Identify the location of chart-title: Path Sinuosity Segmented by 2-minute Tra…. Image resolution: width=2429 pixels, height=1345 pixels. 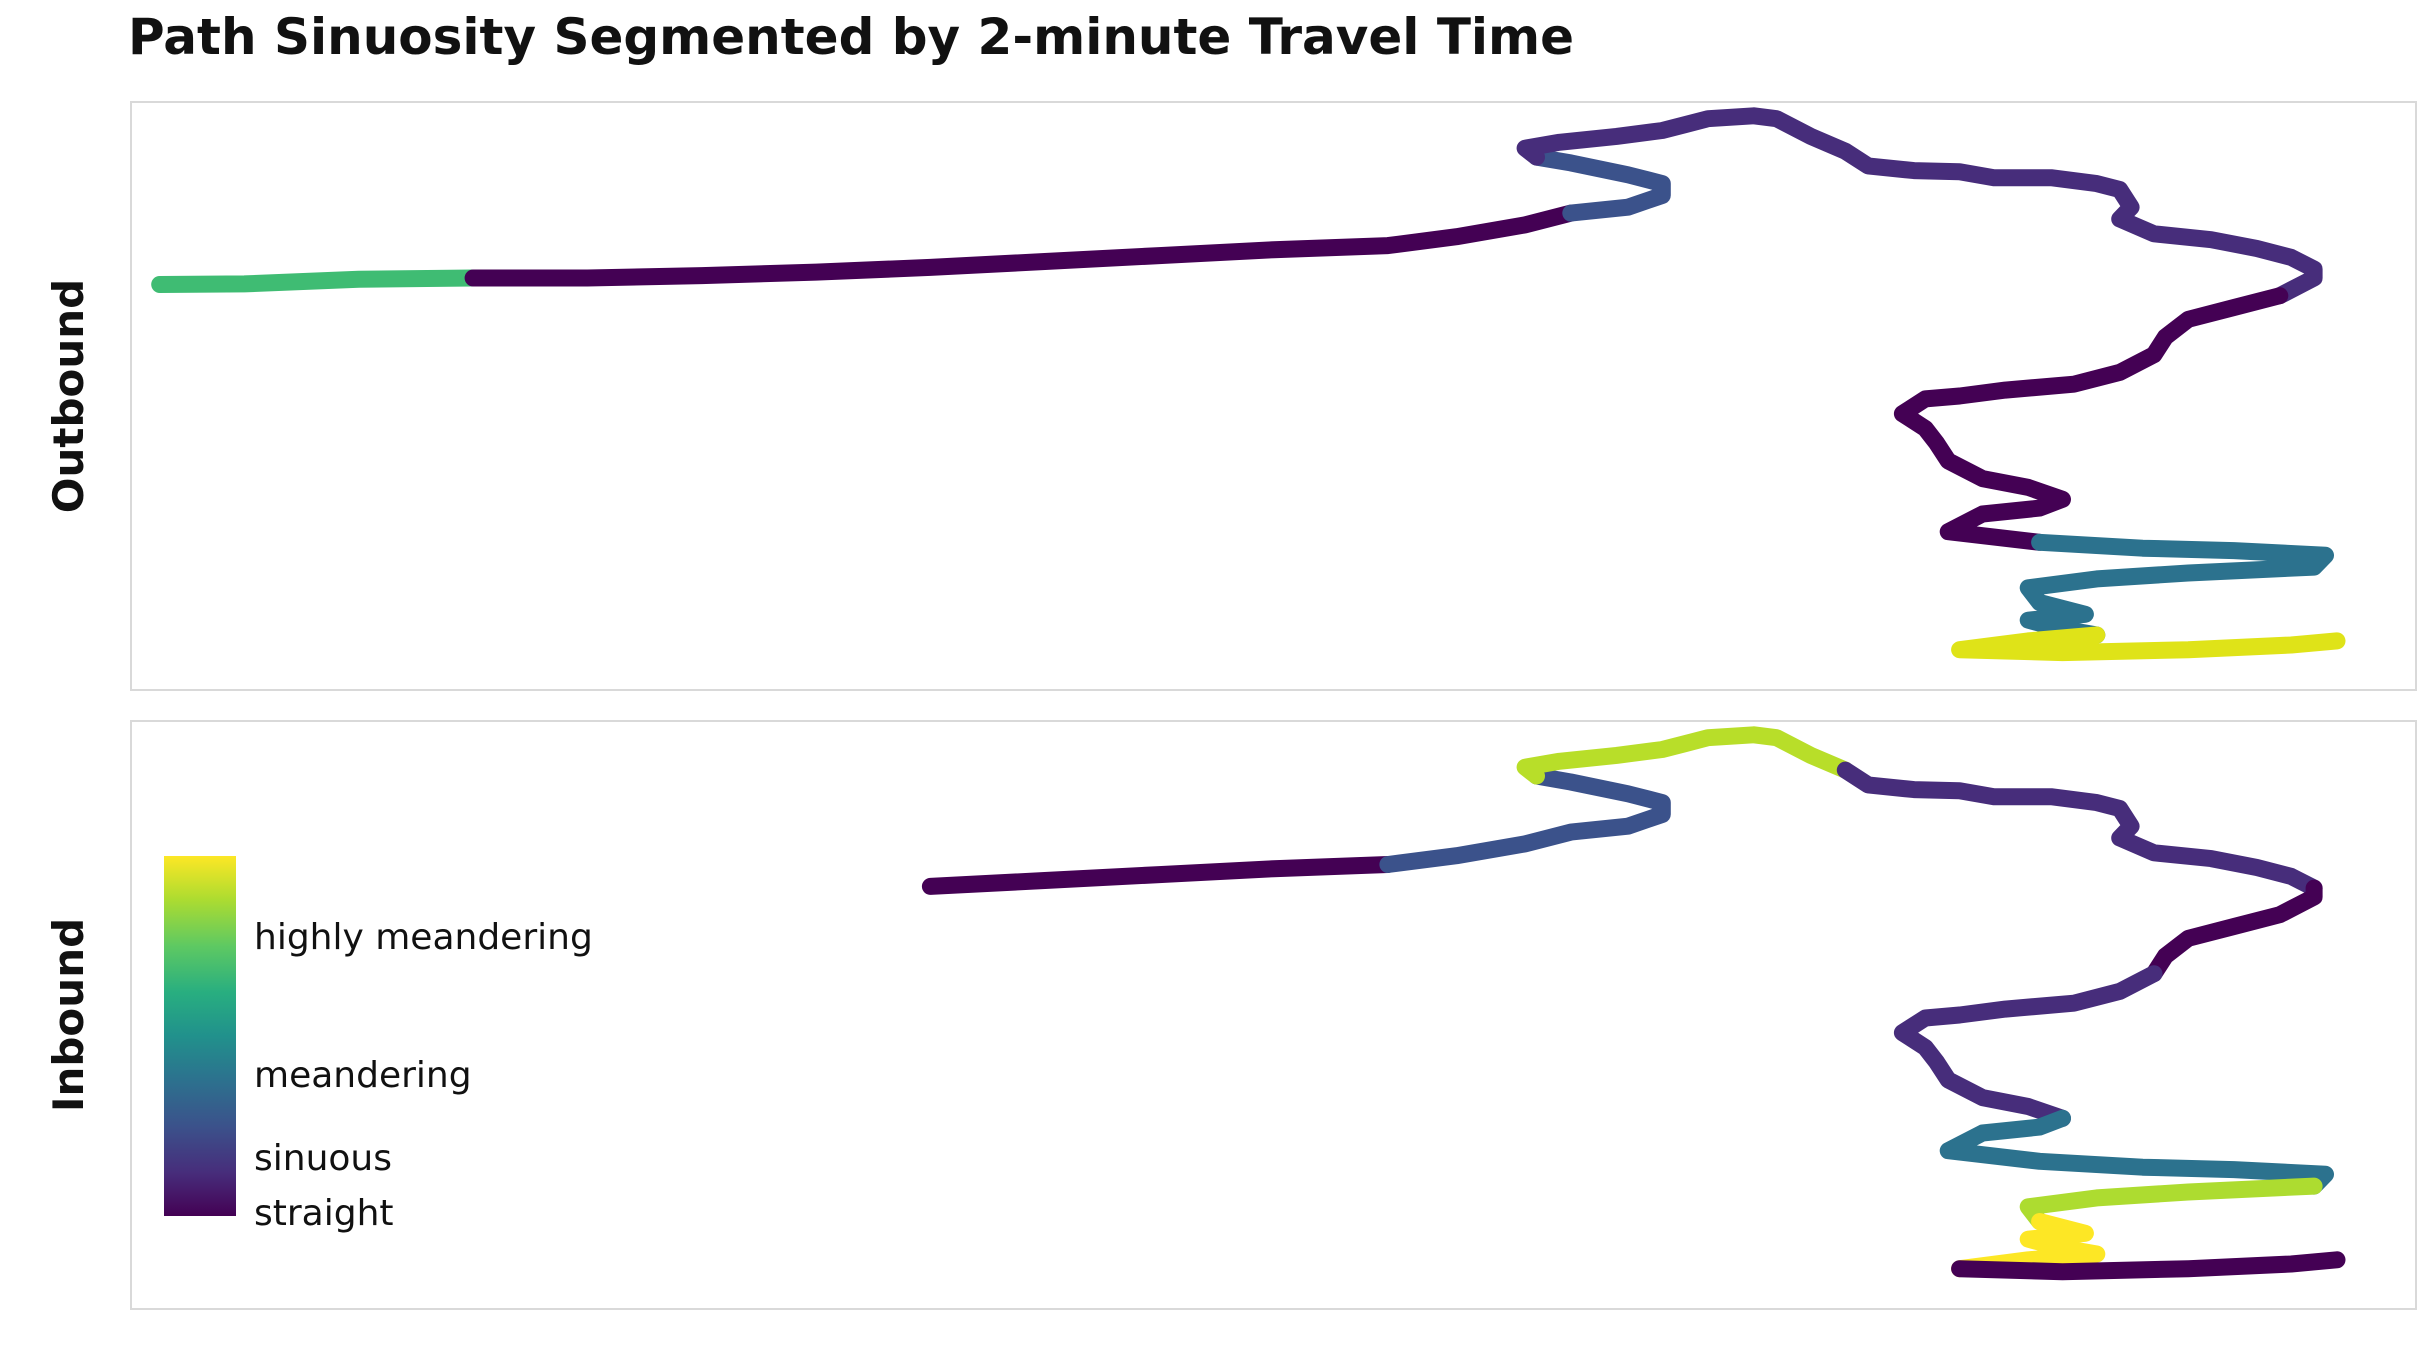
(851, 37).